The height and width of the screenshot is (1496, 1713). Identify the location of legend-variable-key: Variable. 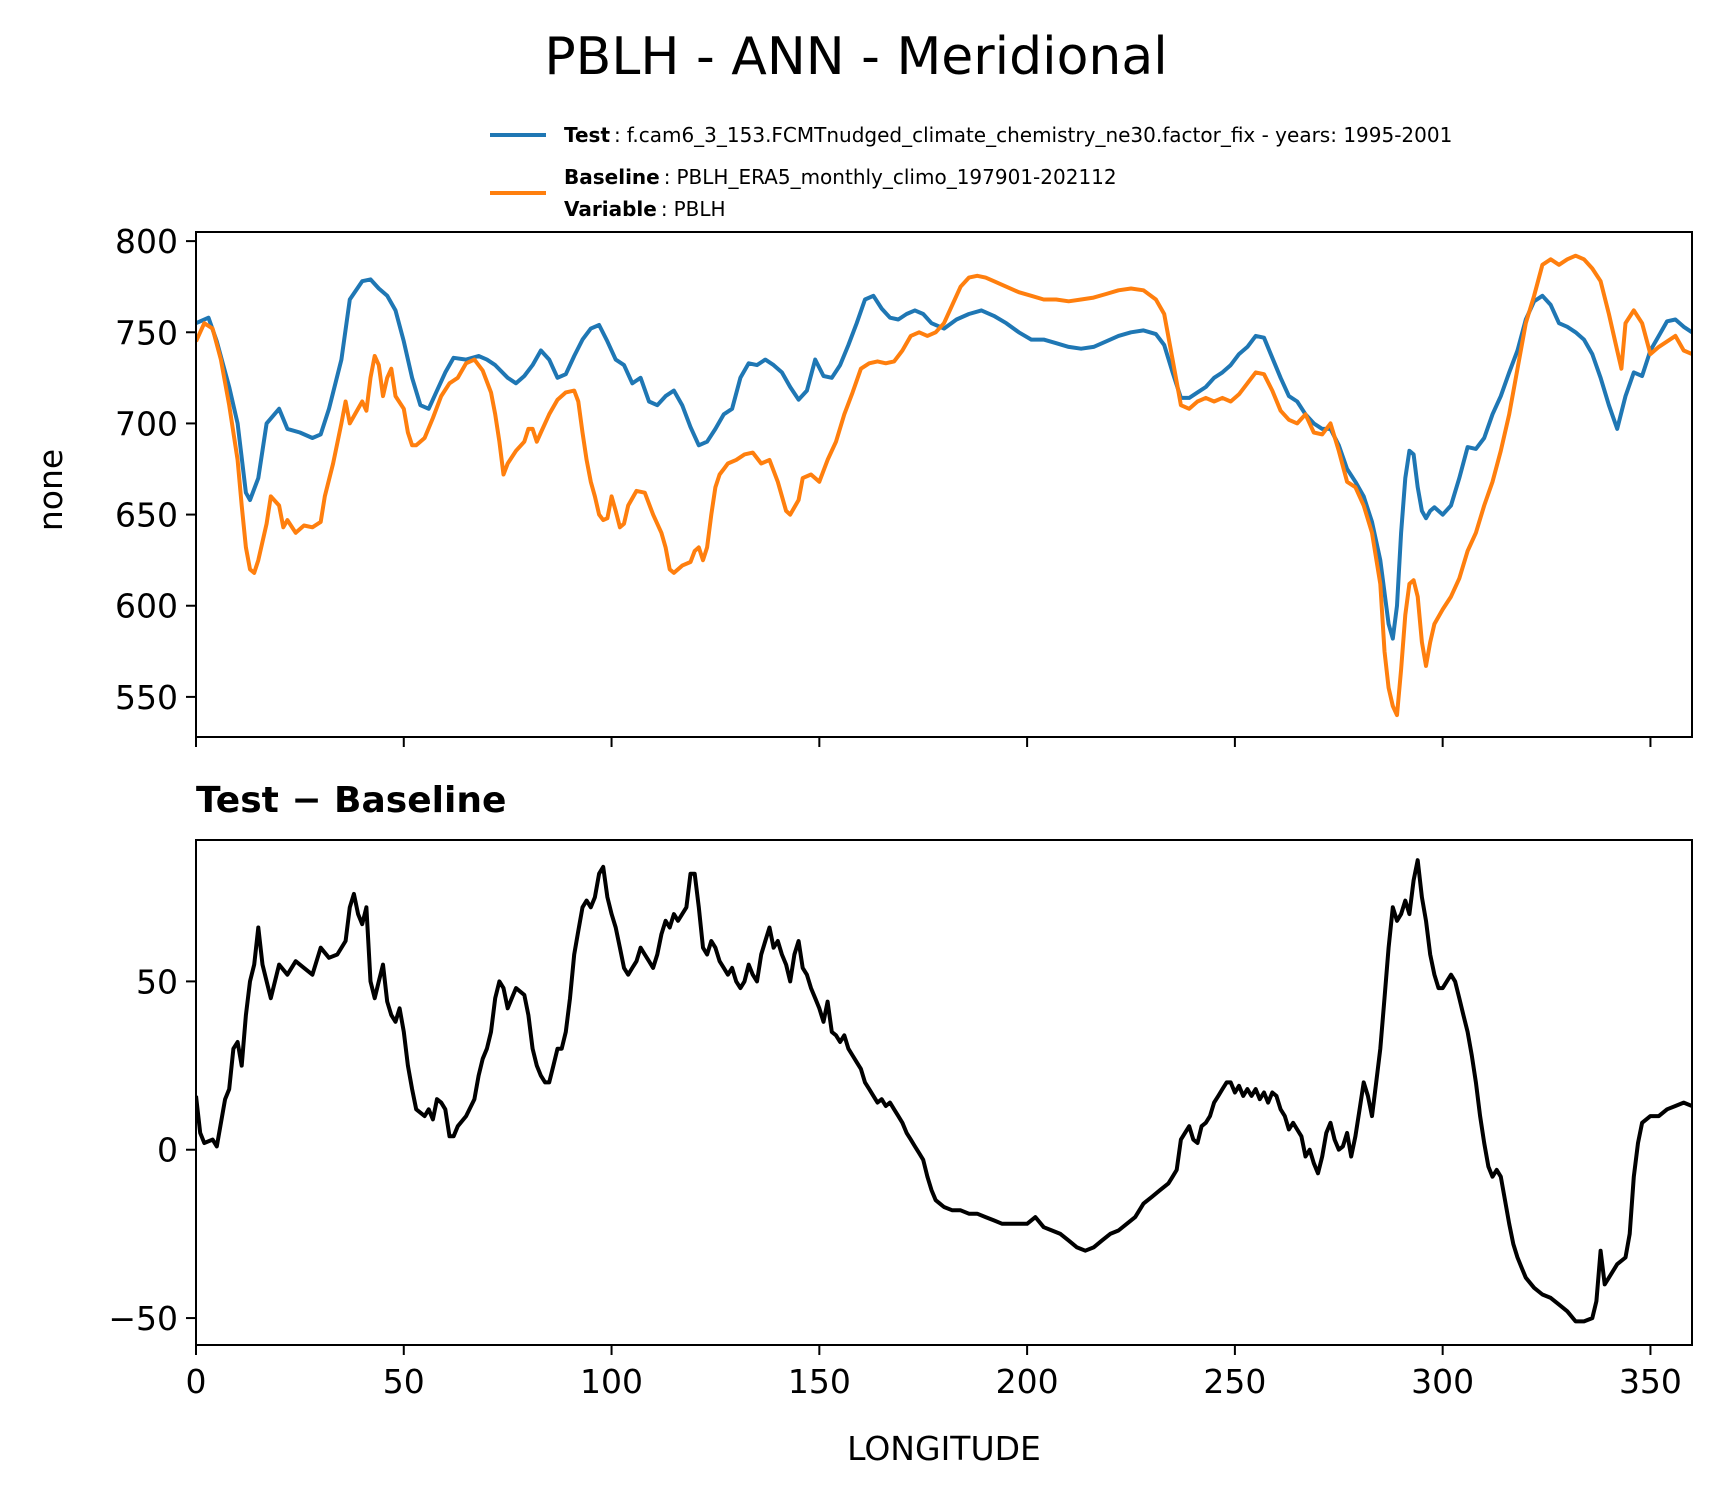
(610, 209).